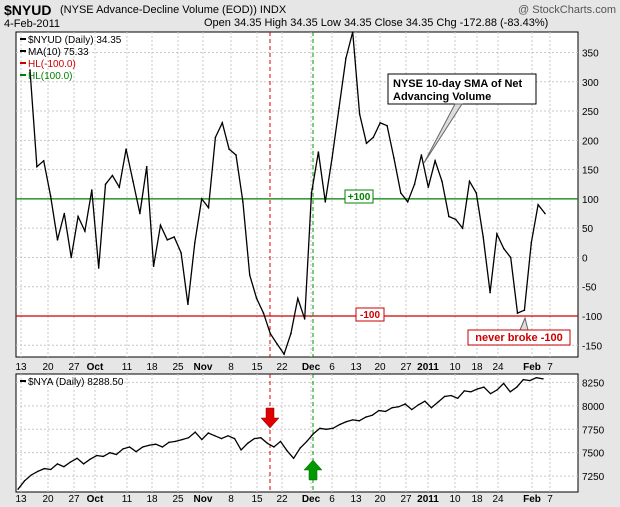 The width and height of the screenshot is (620, 507). Describe the element at coordinates (48, 367) in the screenshot. I see `upper-xtick-label: 20` at that location.